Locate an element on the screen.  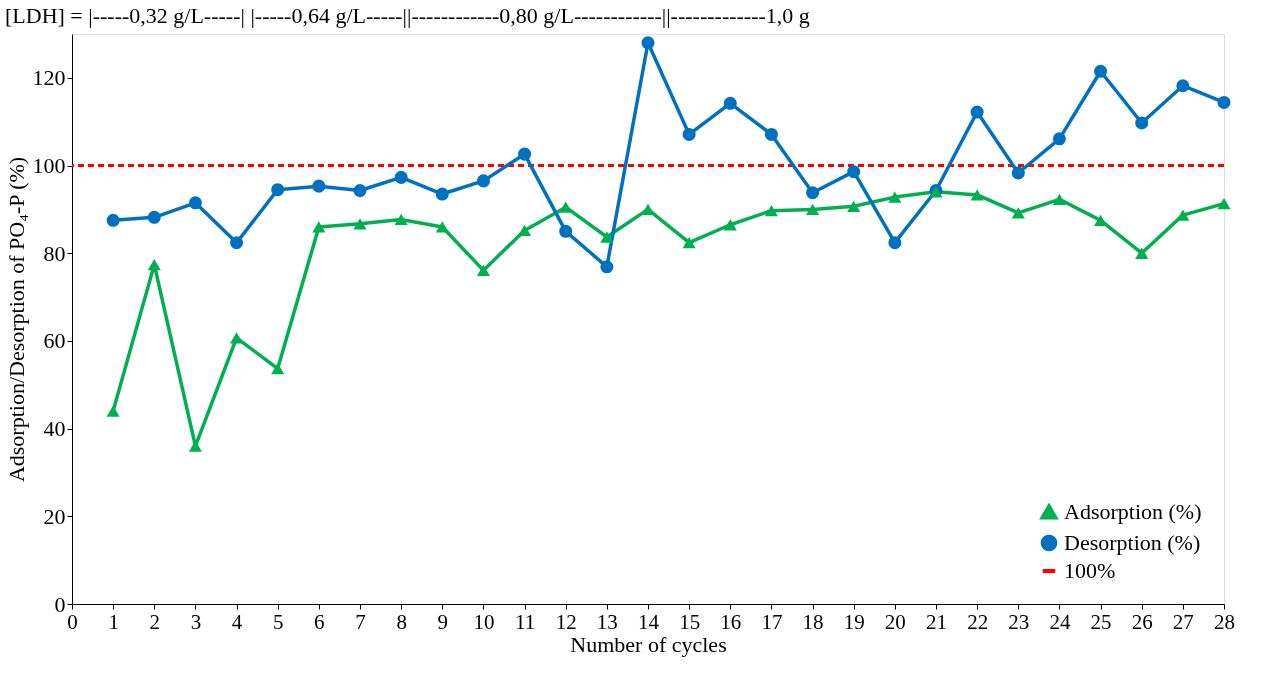
x-tick-label: 2 is located at coordinates (155, 621).